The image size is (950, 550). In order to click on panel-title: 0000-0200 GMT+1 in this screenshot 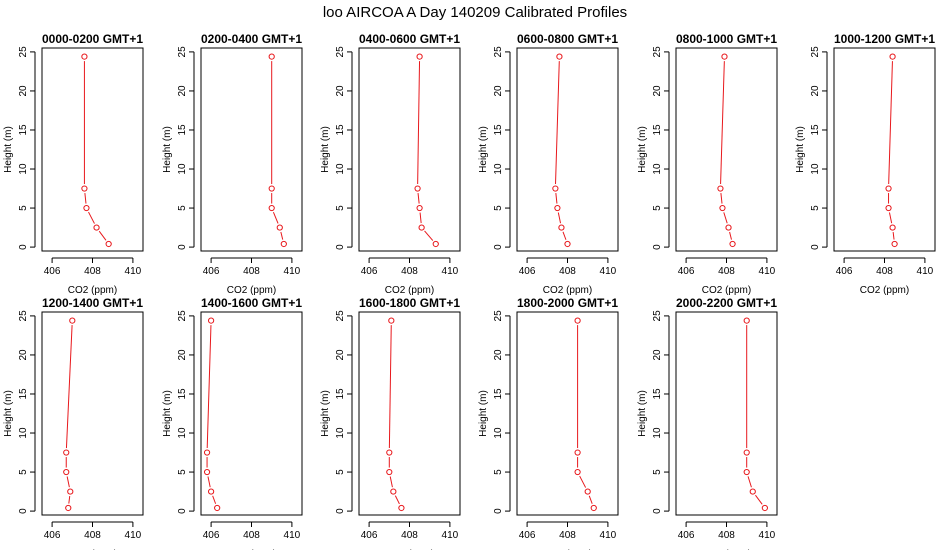, I will do `click(92, 39)`.